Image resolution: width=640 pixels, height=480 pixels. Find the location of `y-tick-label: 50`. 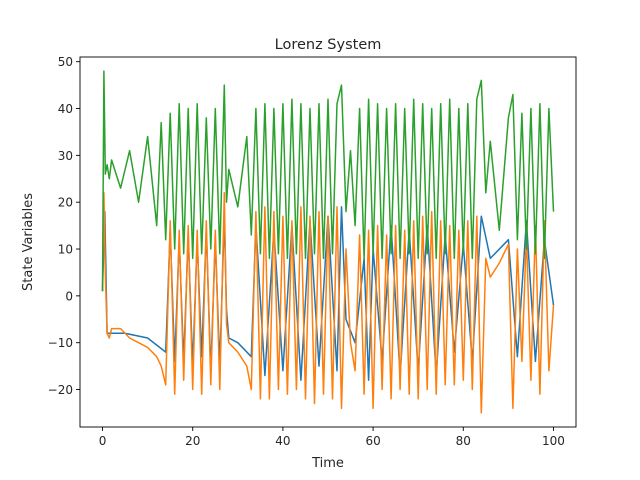

y-tick-label: 50 is located at coordinates (65, 62).